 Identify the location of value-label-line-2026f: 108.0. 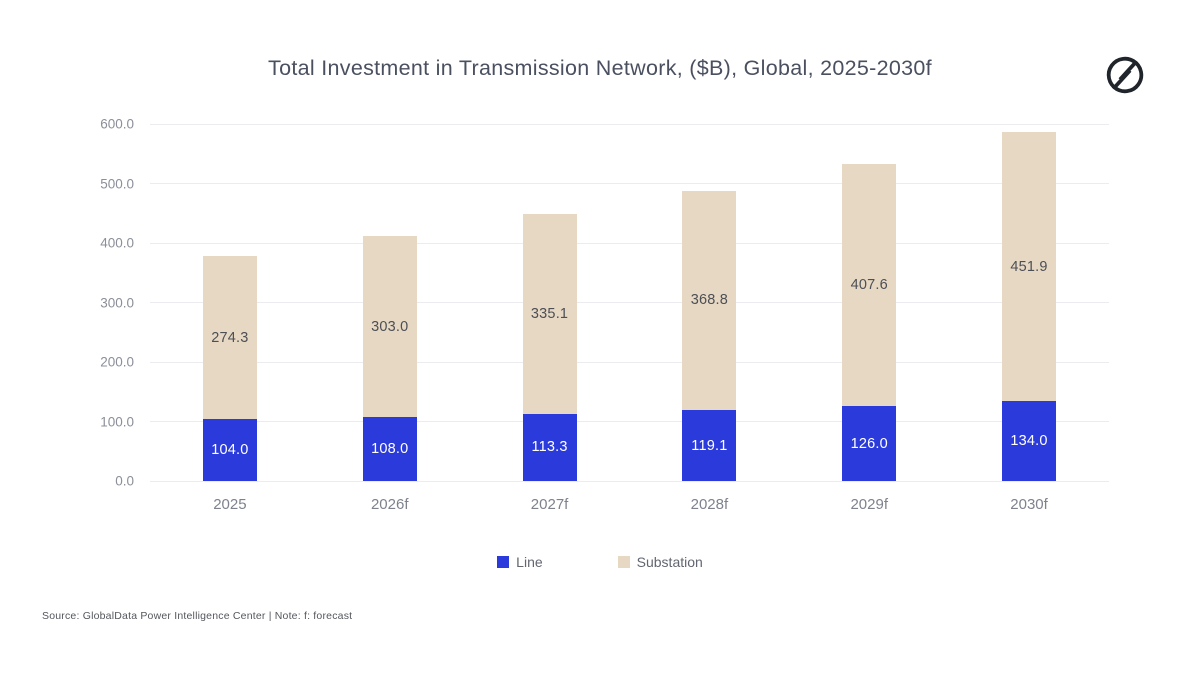
(390, 448).